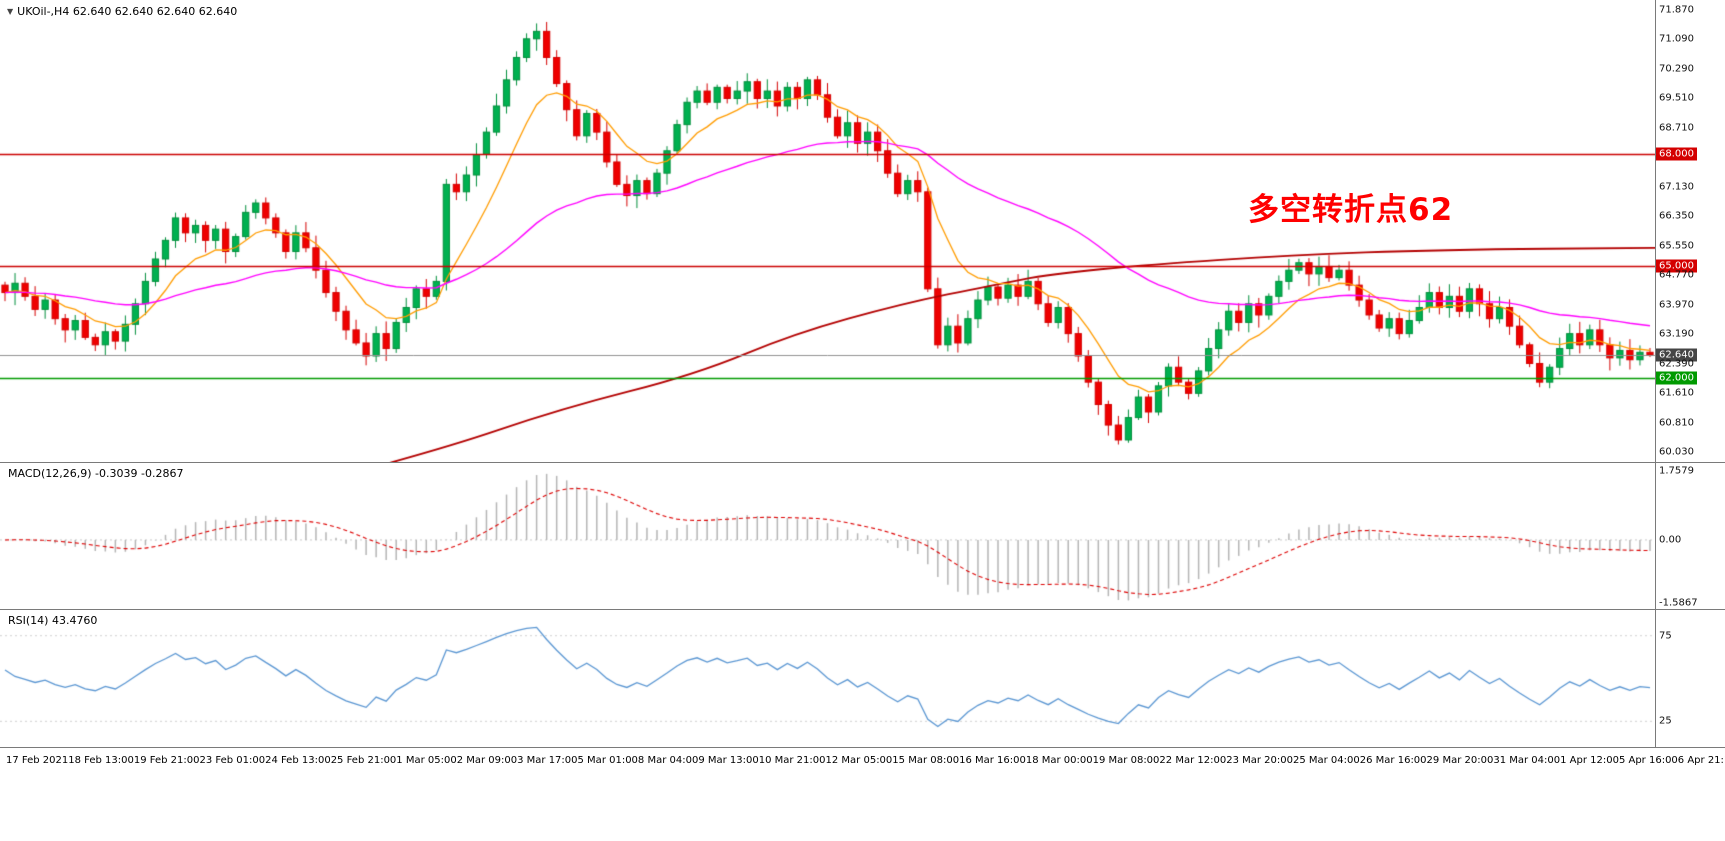 This screenshot has width=1725, height=841. What do you see at coordinates (298, 760) in the screenshot?
I see `time-label: 24 Feb 13:00` at bounding box center [298, 760].